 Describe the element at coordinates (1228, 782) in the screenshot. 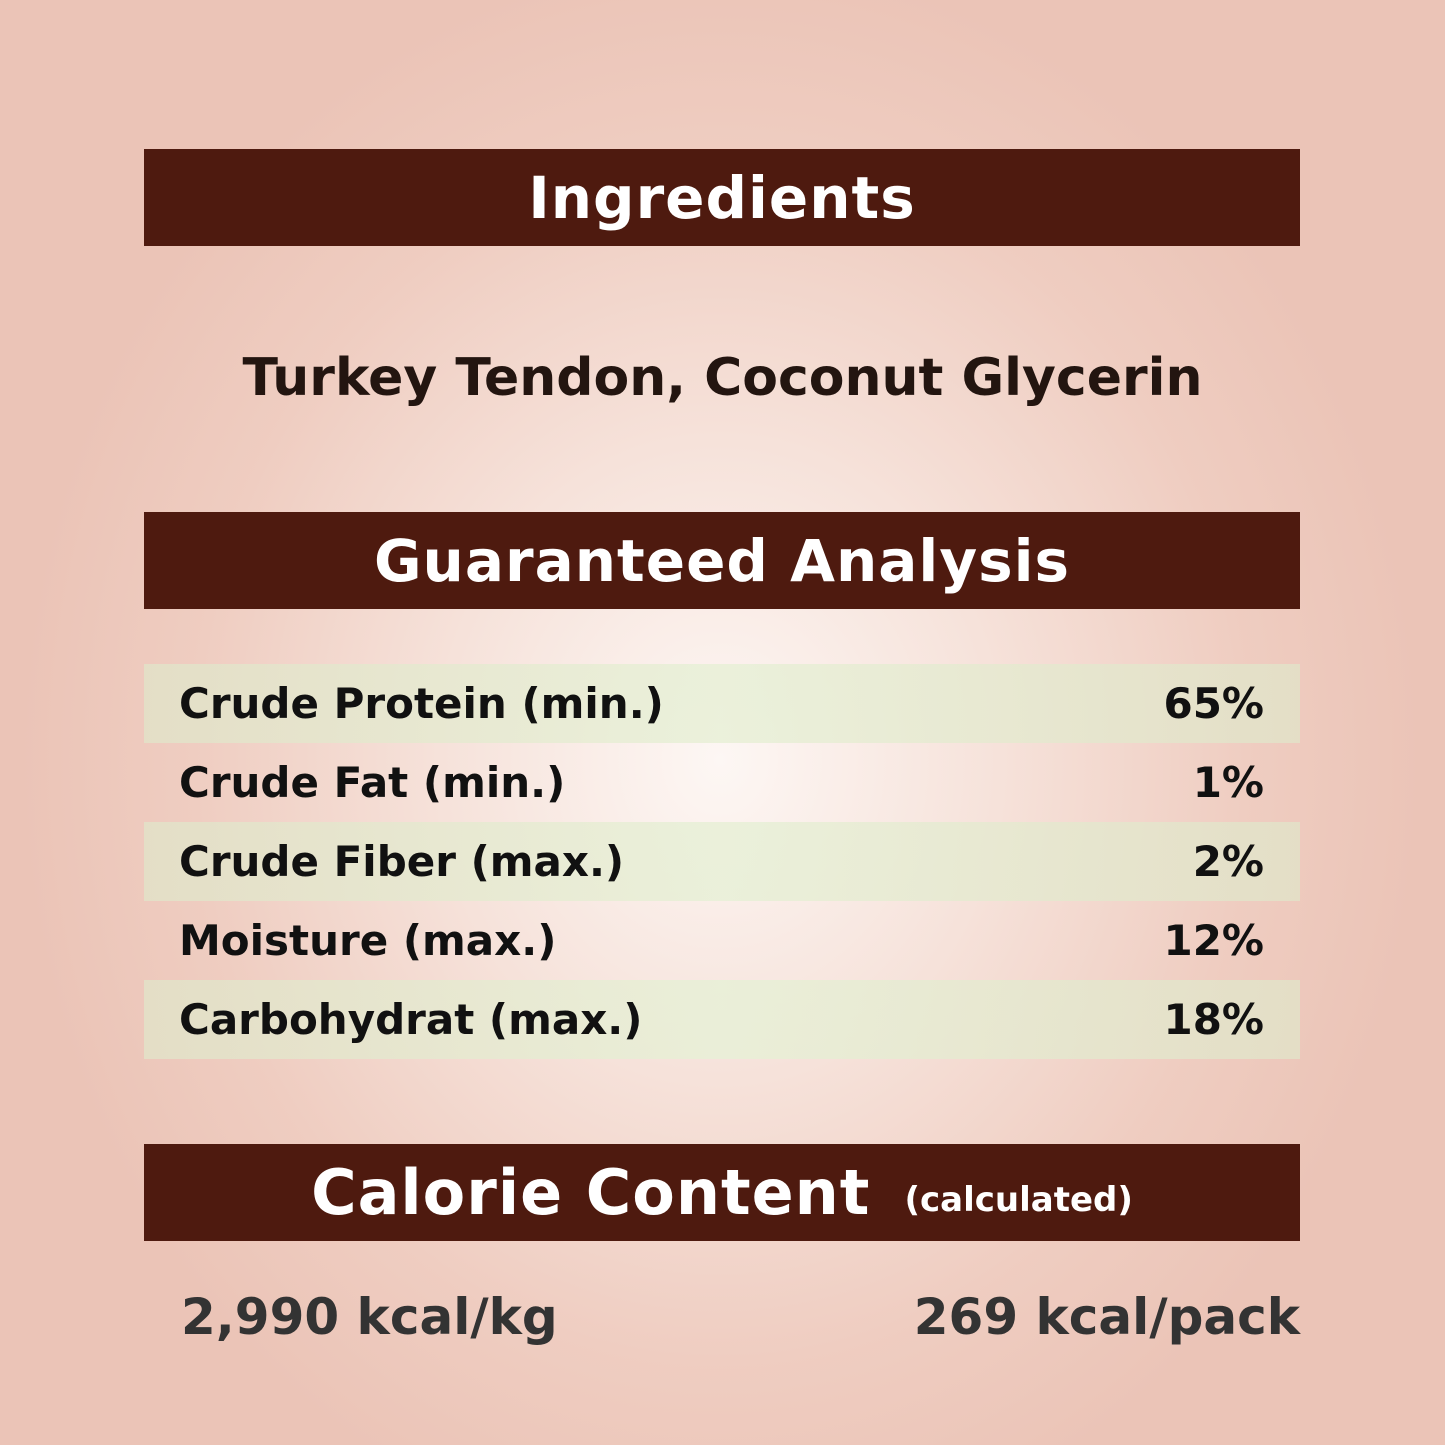

I see `row-value: 1%` at that location.